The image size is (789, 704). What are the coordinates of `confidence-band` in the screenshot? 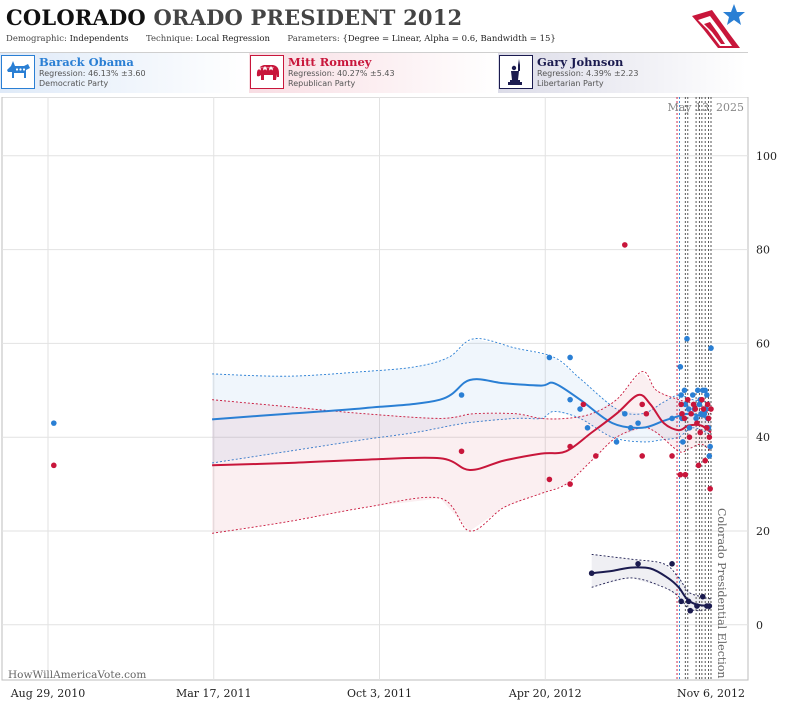 It's located at (461, 400).